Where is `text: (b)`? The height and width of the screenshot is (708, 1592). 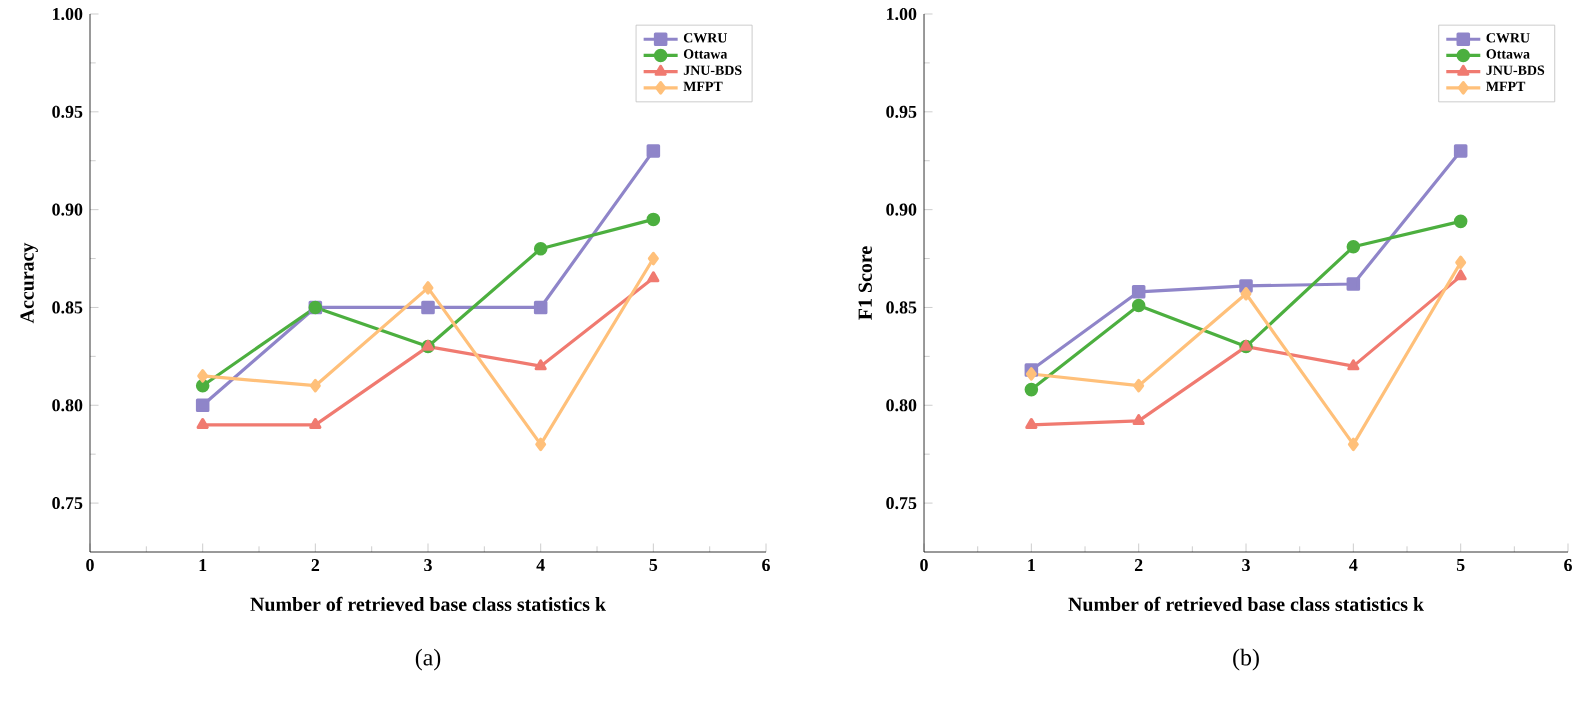 text: (b) is located at coordinates (1246, 659).